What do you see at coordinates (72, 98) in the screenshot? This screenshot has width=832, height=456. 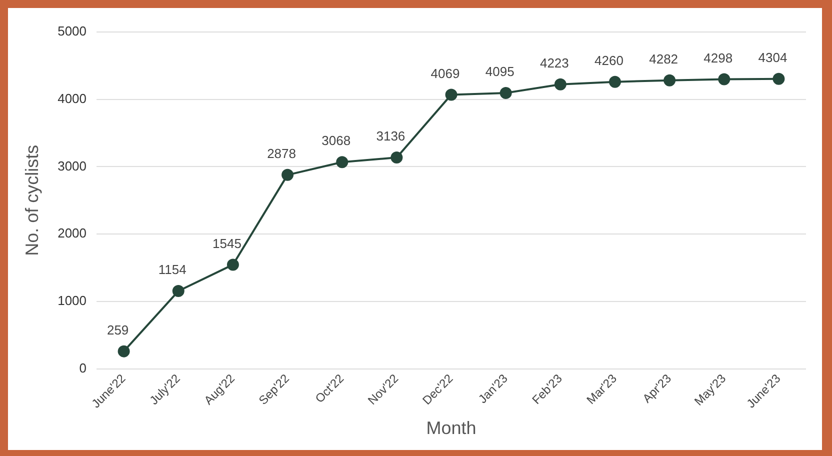 I see `y-tick-label: 4000` at bounding box center [72, 98].